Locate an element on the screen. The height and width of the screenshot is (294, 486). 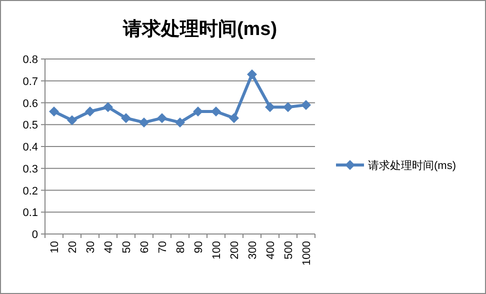
x-tick-label: 500 is located at coordinates (289, 250).